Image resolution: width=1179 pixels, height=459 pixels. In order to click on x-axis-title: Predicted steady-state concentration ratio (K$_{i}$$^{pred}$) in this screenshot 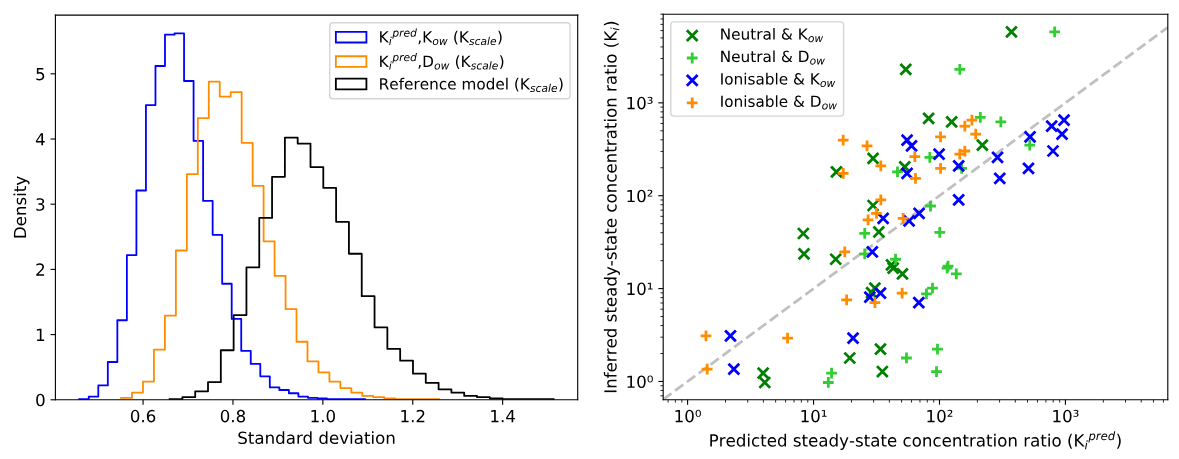, I will do `click(915, 440)`.